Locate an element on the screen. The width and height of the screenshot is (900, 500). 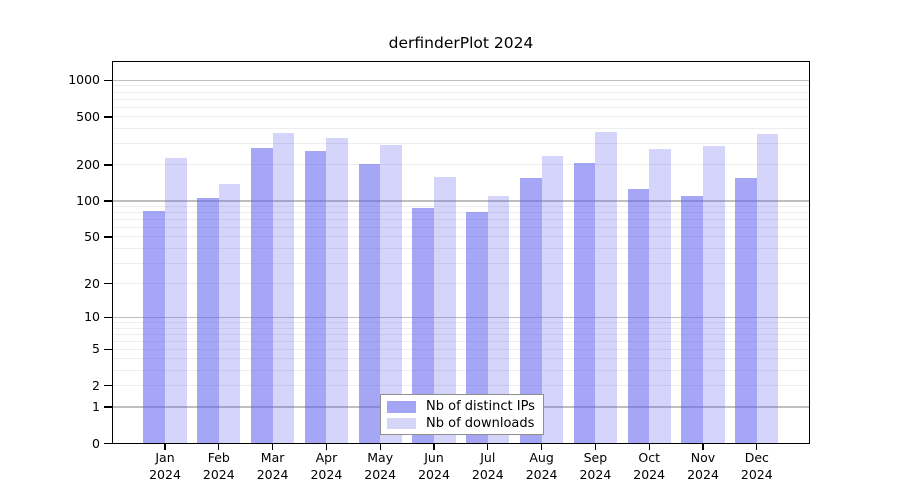
y-tick-label: 5 is located at coordinates (96, 349).